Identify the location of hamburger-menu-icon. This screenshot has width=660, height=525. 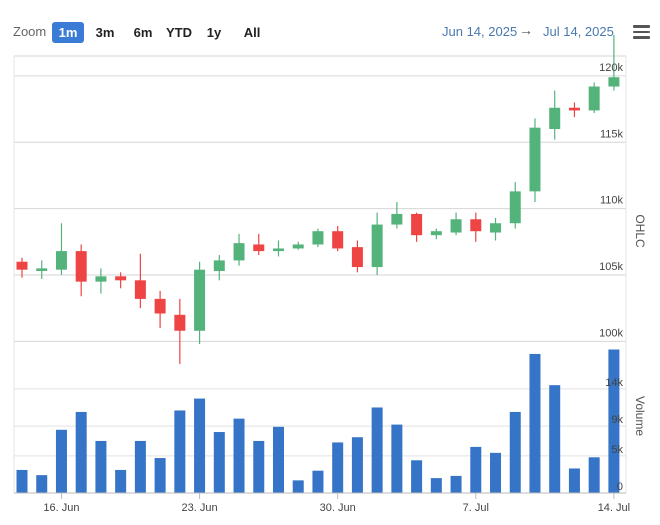
(641, 32).